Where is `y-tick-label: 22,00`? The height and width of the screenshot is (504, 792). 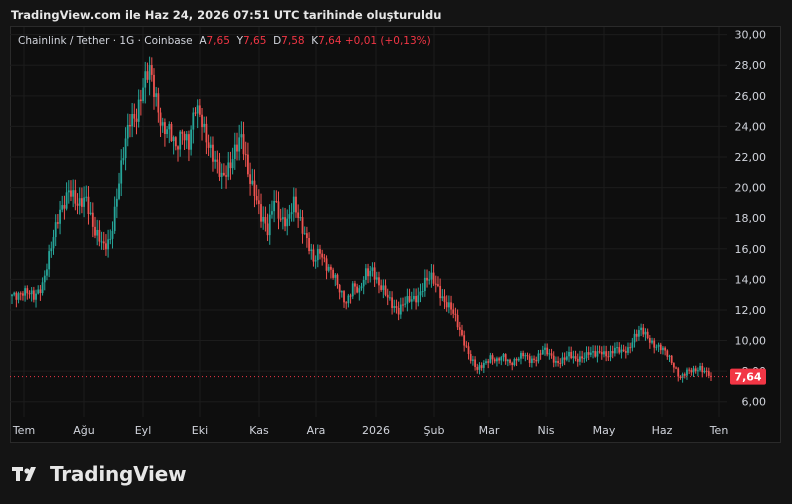
y-tick-label: 22,00 is located at coordinates (751, 157).